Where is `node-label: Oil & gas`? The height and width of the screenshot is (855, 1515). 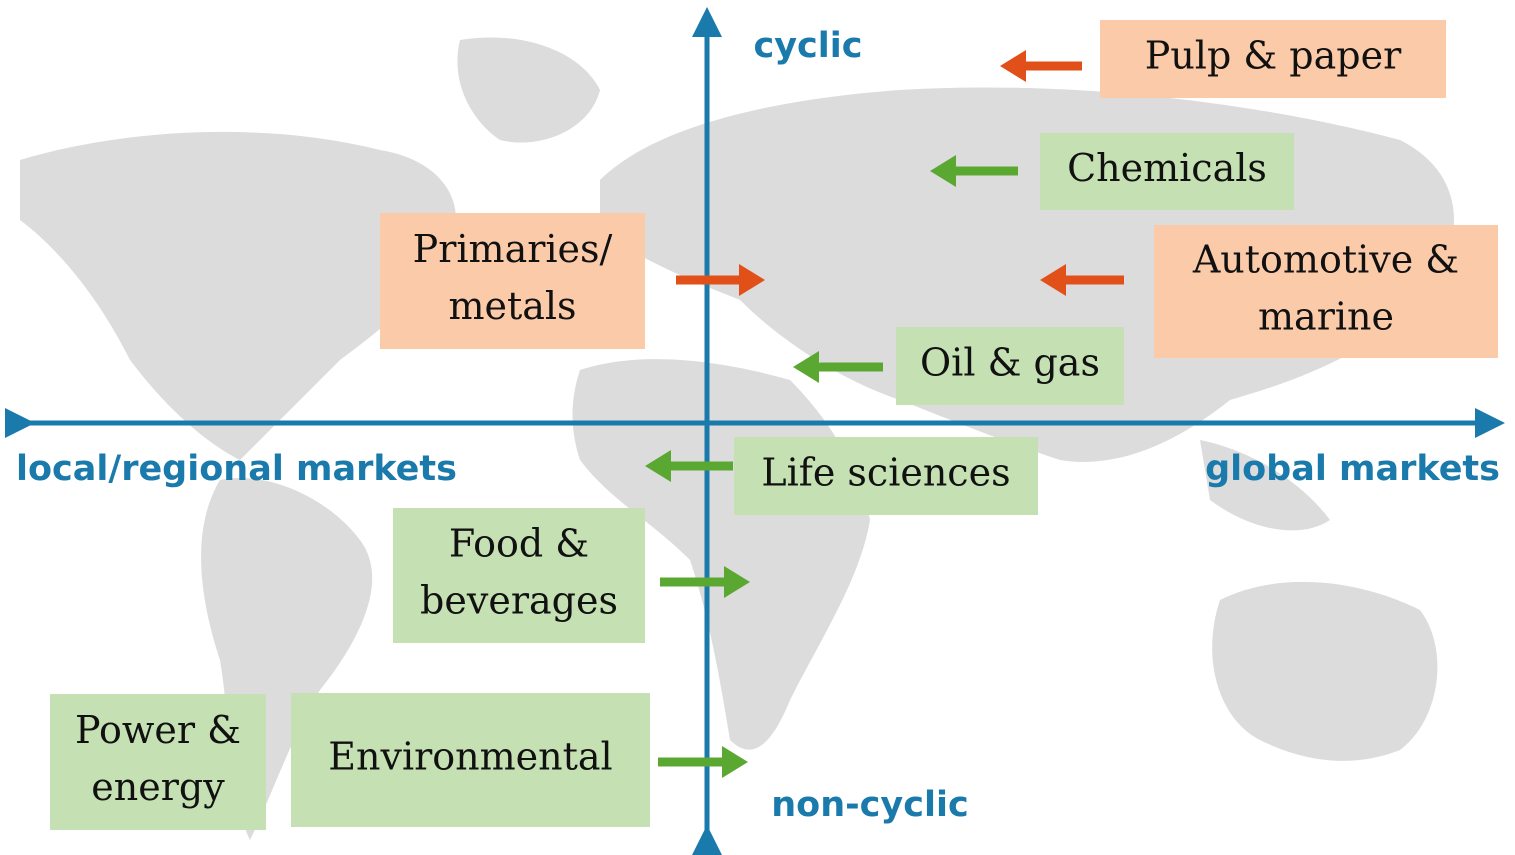
node-label: Oil & gas is located at coordinates (1010, 363).